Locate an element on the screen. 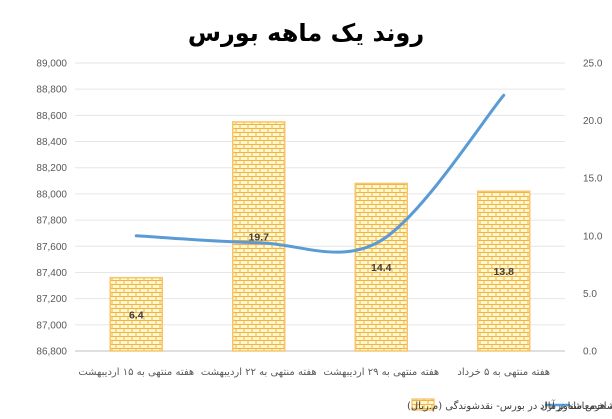  legend-bar-swatch is located at coordinates (423, 404).